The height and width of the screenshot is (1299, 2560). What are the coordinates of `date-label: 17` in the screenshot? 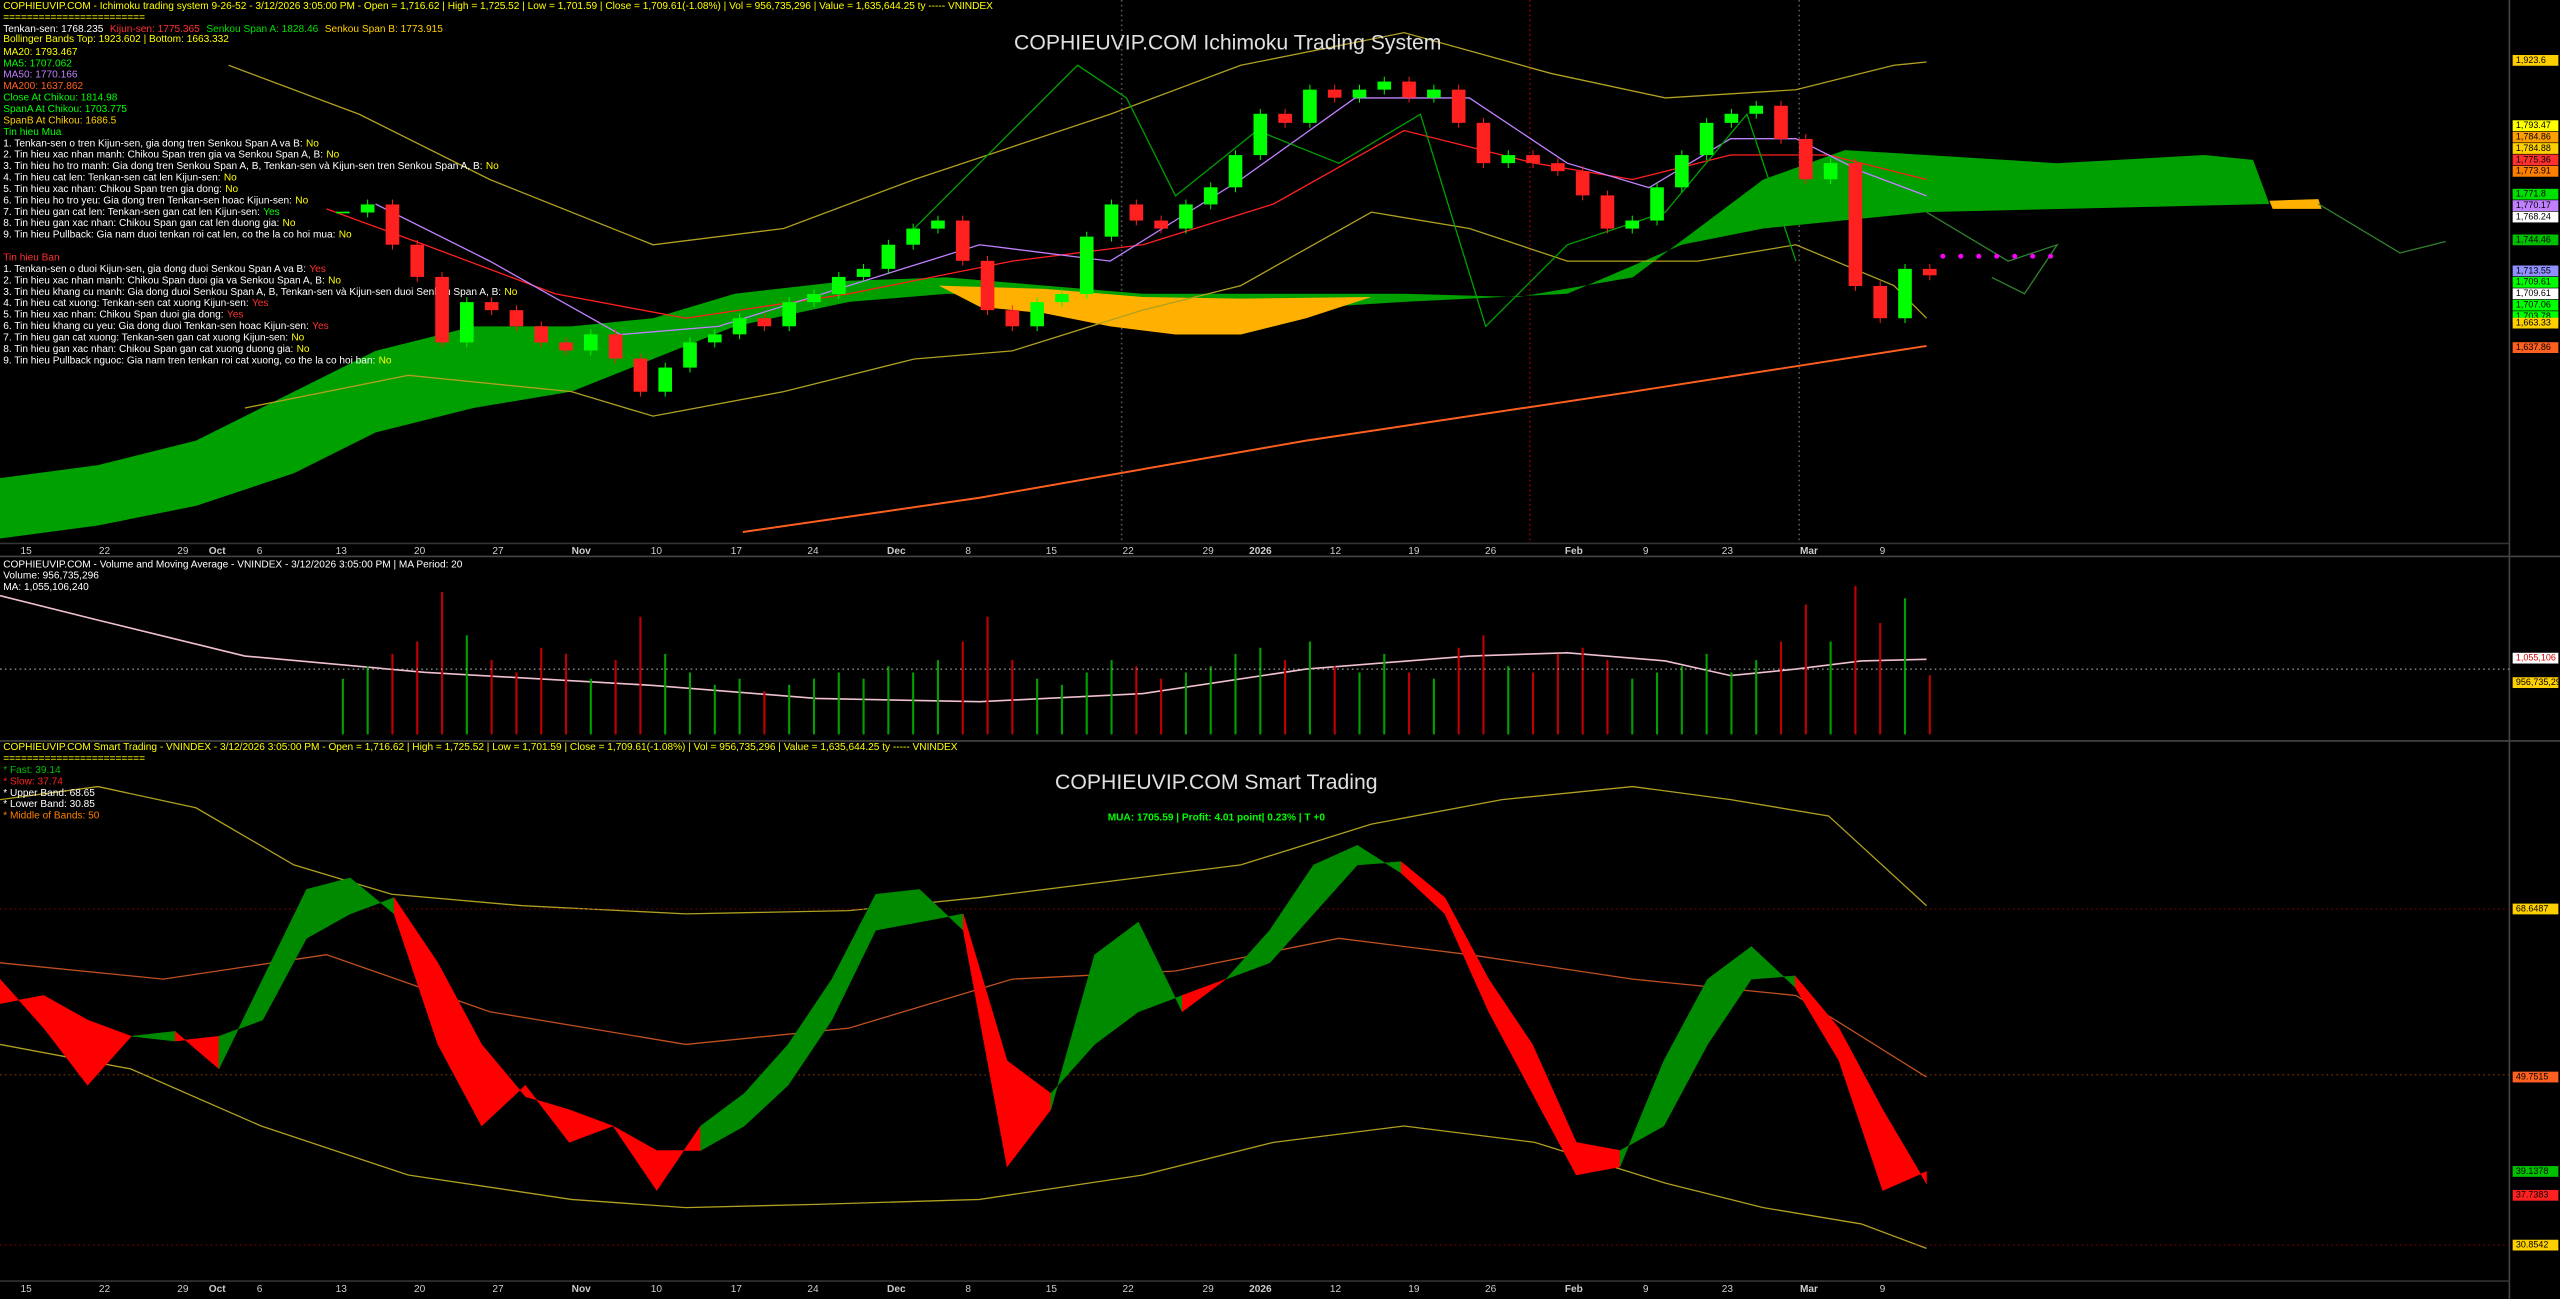 It's located at (737, 1289).